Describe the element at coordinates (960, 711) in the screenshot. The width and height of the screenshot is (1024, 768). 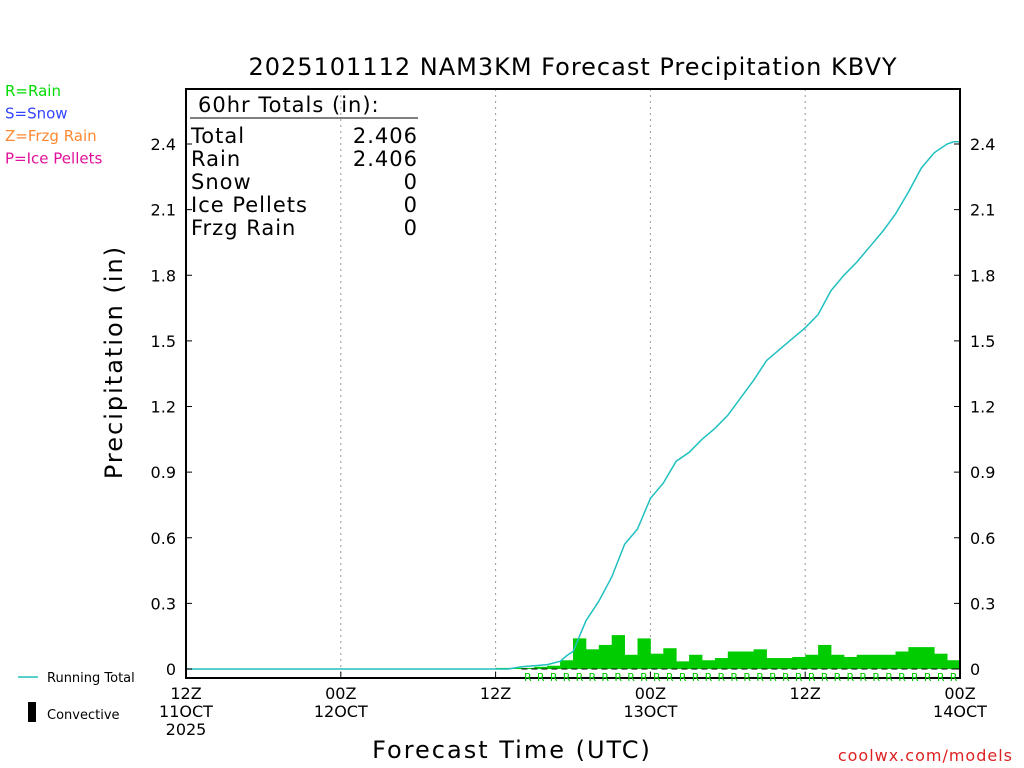
I see `x-tick-label: 14OCT` at that location.